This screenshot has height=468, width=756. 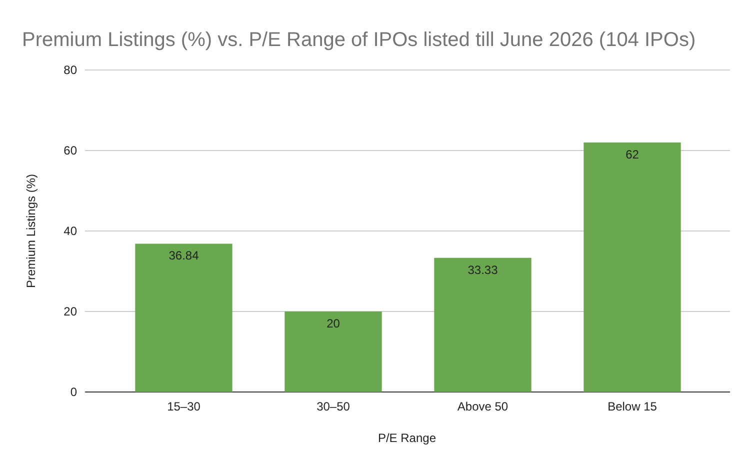 What do you see at coordinates (633, 407) in the screenshot?
I see `x-tick-label: Below 15` at bounding box center [633, 407].